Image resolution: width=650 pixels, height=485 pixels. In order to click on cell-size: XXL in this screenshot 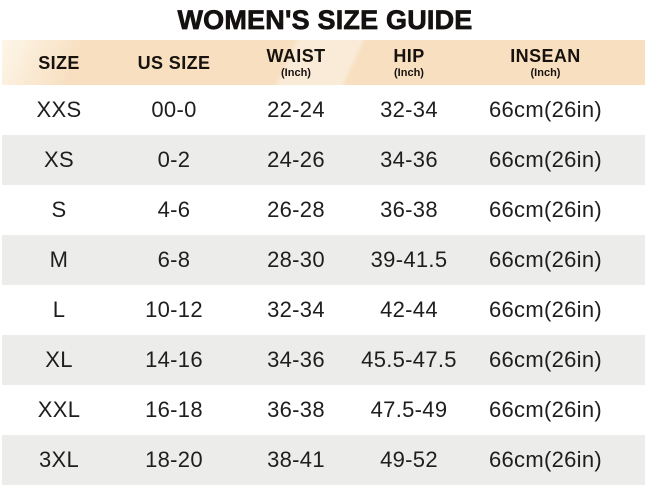, I will do `click(59, 409)`.